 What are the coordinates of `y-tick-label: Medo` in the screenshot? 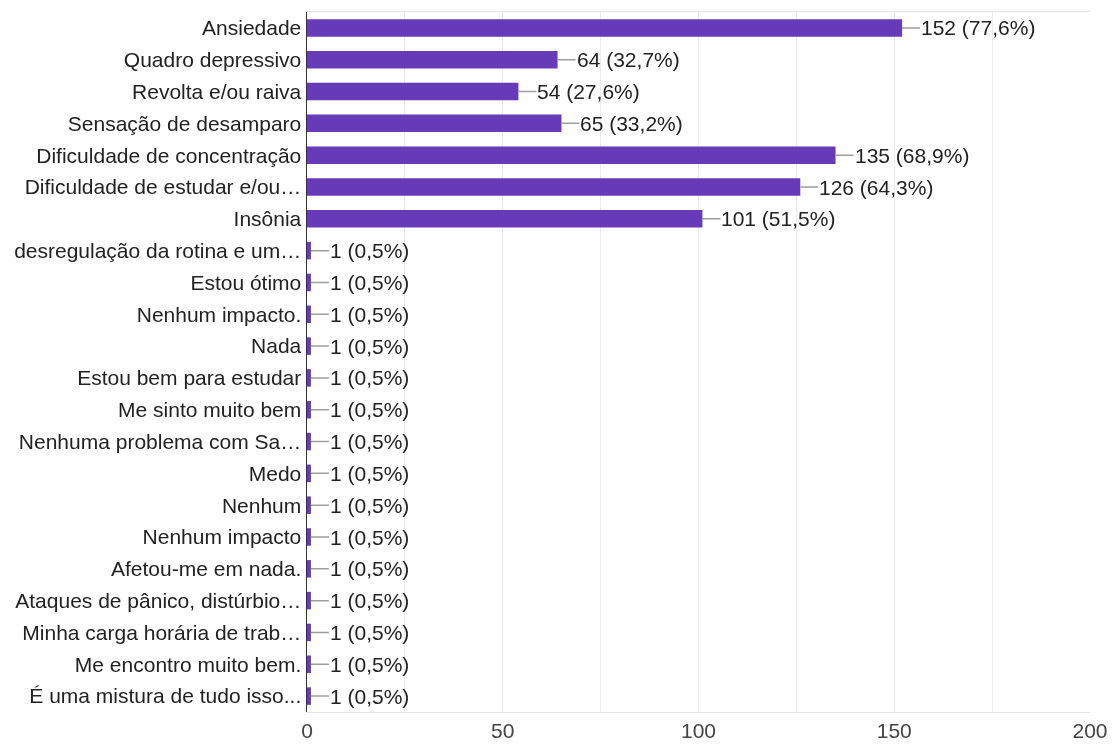 It's located at (275, 473).